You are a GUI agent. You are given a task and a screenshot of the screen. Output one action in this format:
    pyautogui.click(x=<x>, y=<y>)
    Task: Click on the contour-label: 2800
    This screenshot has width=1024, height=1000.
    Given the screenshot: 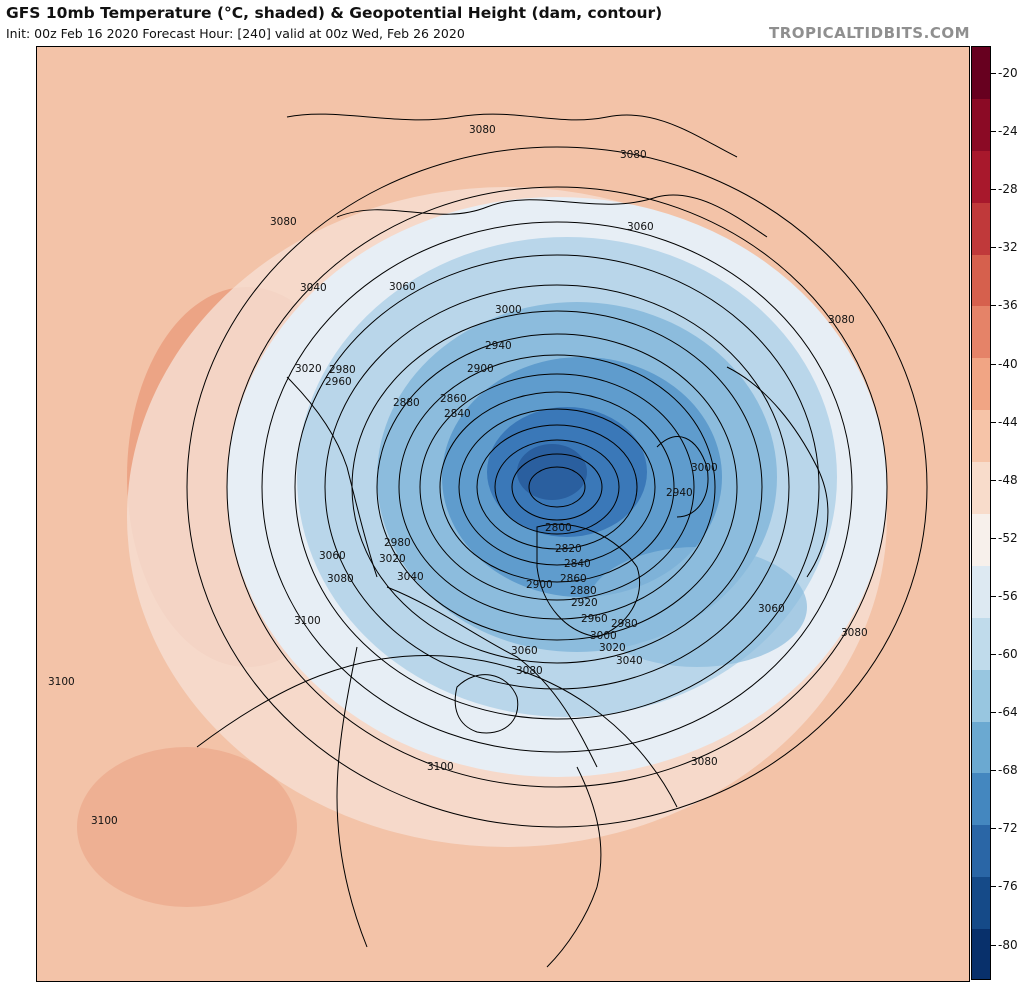 What is the action you would take?
    pyautogui.click(x=558, y=528)
    